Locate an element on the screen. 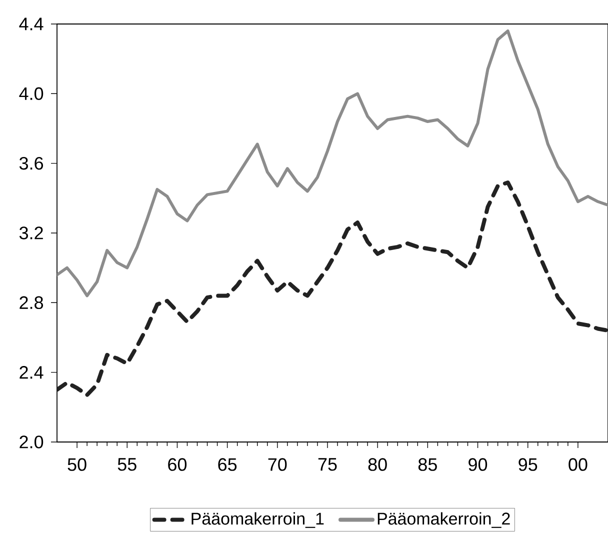 This screenshot has height=537, width=608. y-tick-label: 2.4 is located at coordinates (32, 372).